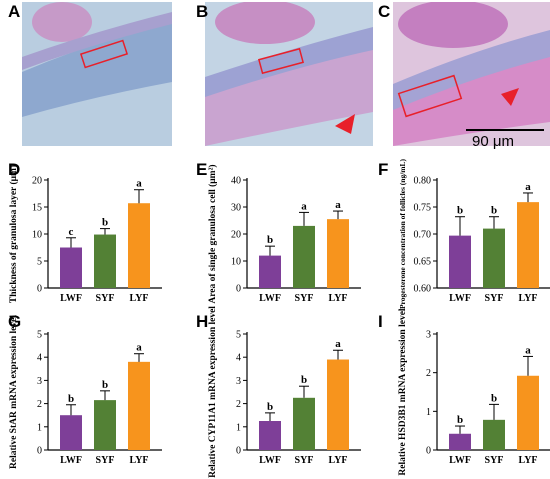 This screenshot has width=550, height=479. Describe the element at coordinates (423, 262) in the screenshot. I see `y-tick-label: 0.65` at that location.